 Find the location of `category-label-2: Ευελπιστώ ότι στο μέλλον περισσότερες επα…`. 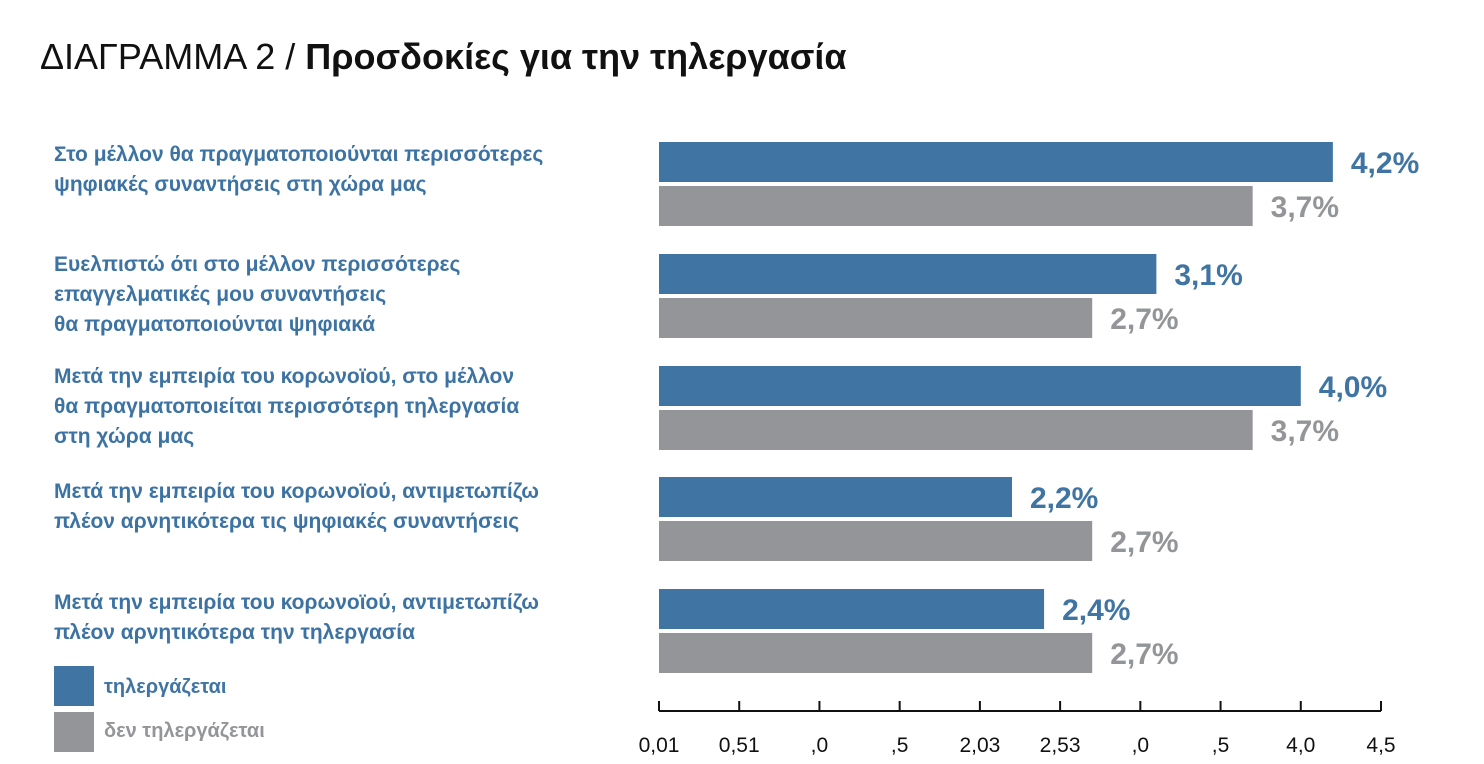

category-label-2: Ευελπιστώ ότι στο μέλλον περισσότερες επα… is located at coordinates (354, 295).